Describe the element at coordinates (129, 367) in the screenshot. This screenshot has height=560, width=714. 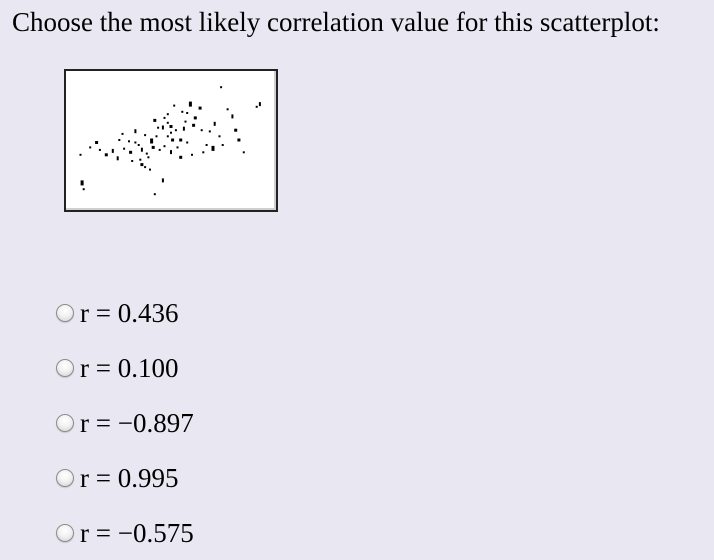
I see `answer-option-label: r = 0.100` at that location.